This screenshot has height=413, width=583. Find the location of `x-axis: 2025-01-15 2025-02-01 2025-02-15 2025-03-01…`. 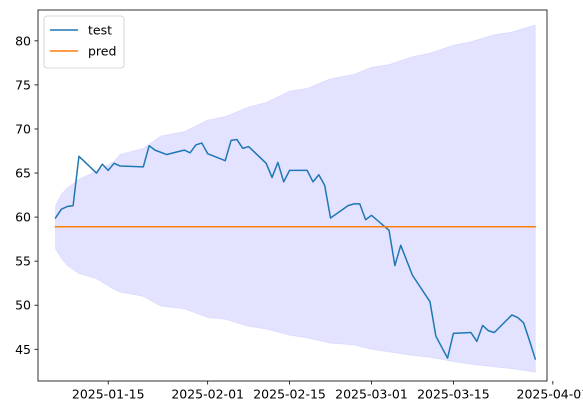

x-axis: 2025-01-15 2025-02-01 2025-02-15 2025-03-01… is located at coordinates (327, 391).